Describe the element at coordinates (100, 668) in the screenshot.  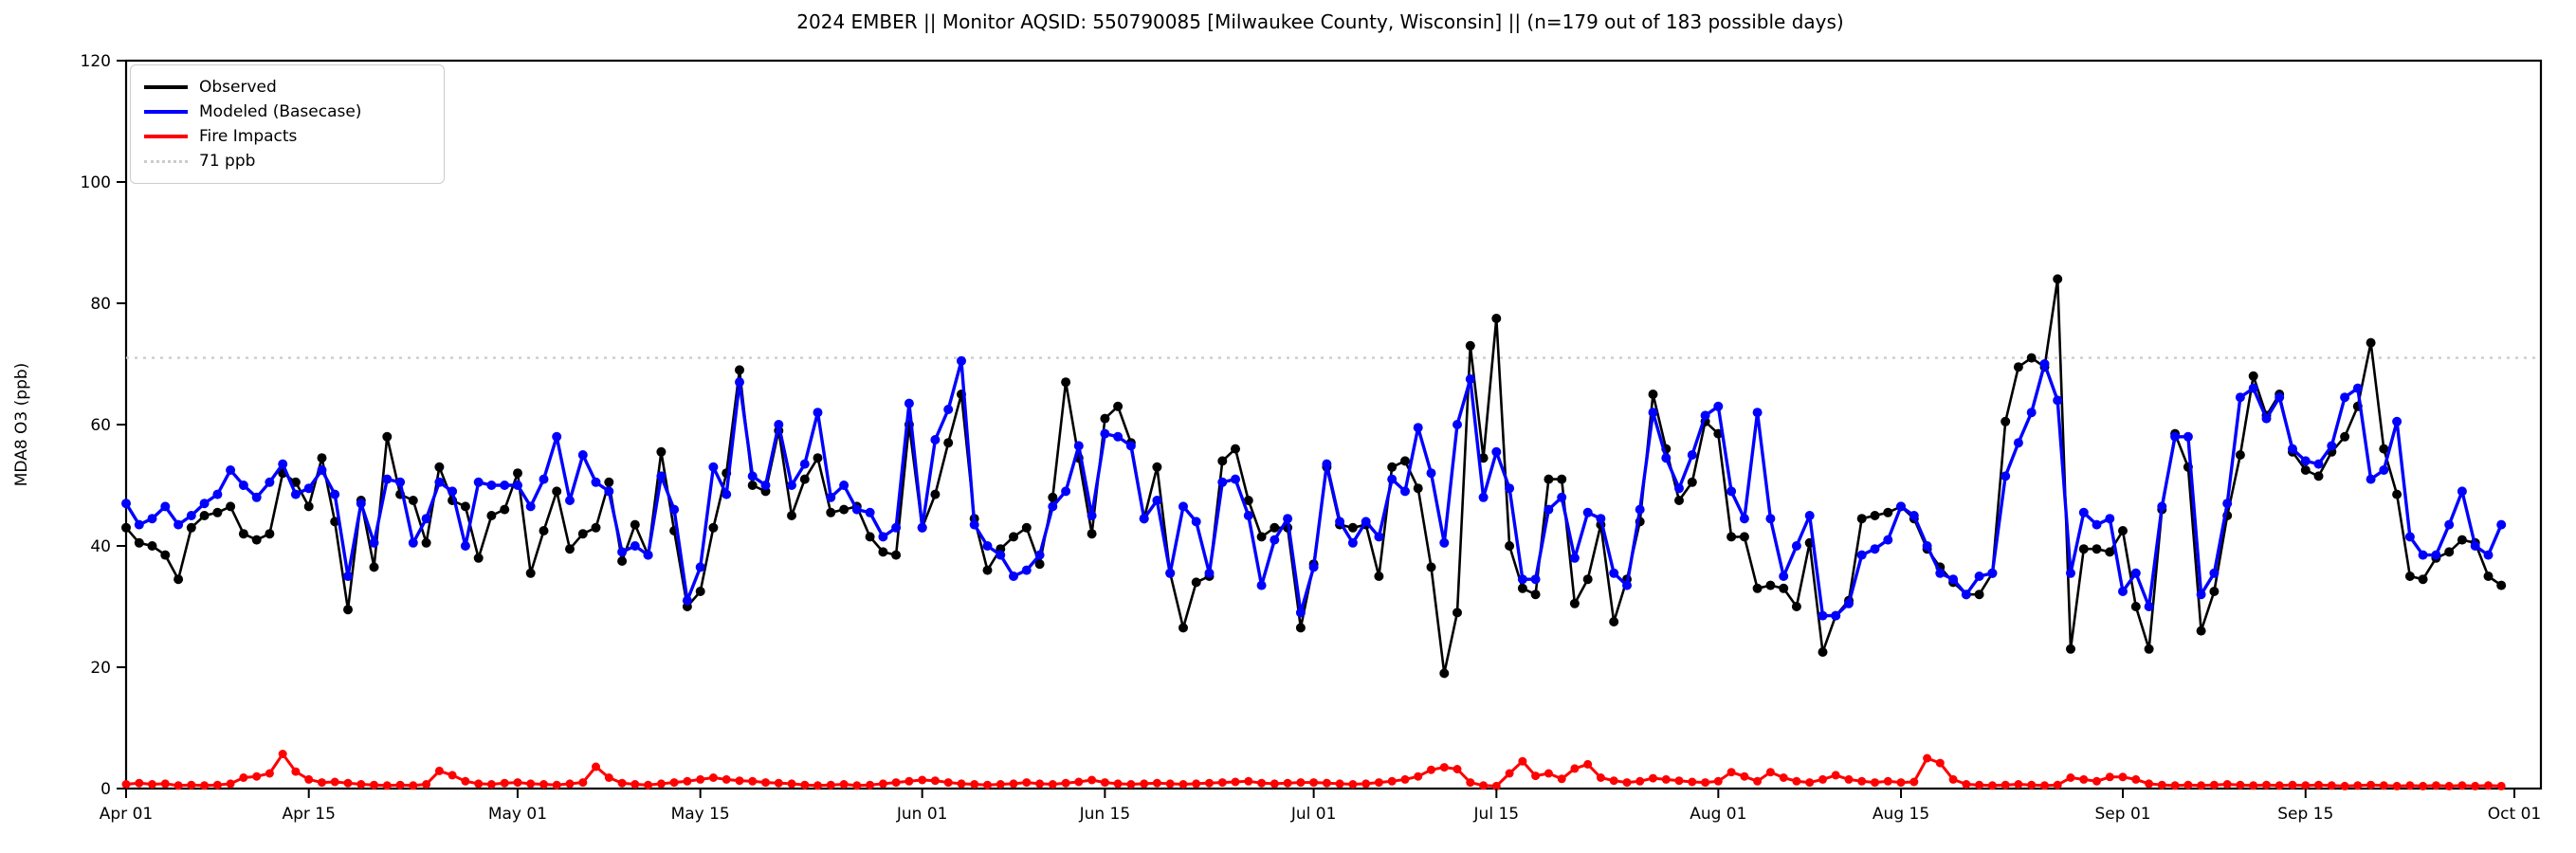
I see `y-tick-label: 20` at that location.